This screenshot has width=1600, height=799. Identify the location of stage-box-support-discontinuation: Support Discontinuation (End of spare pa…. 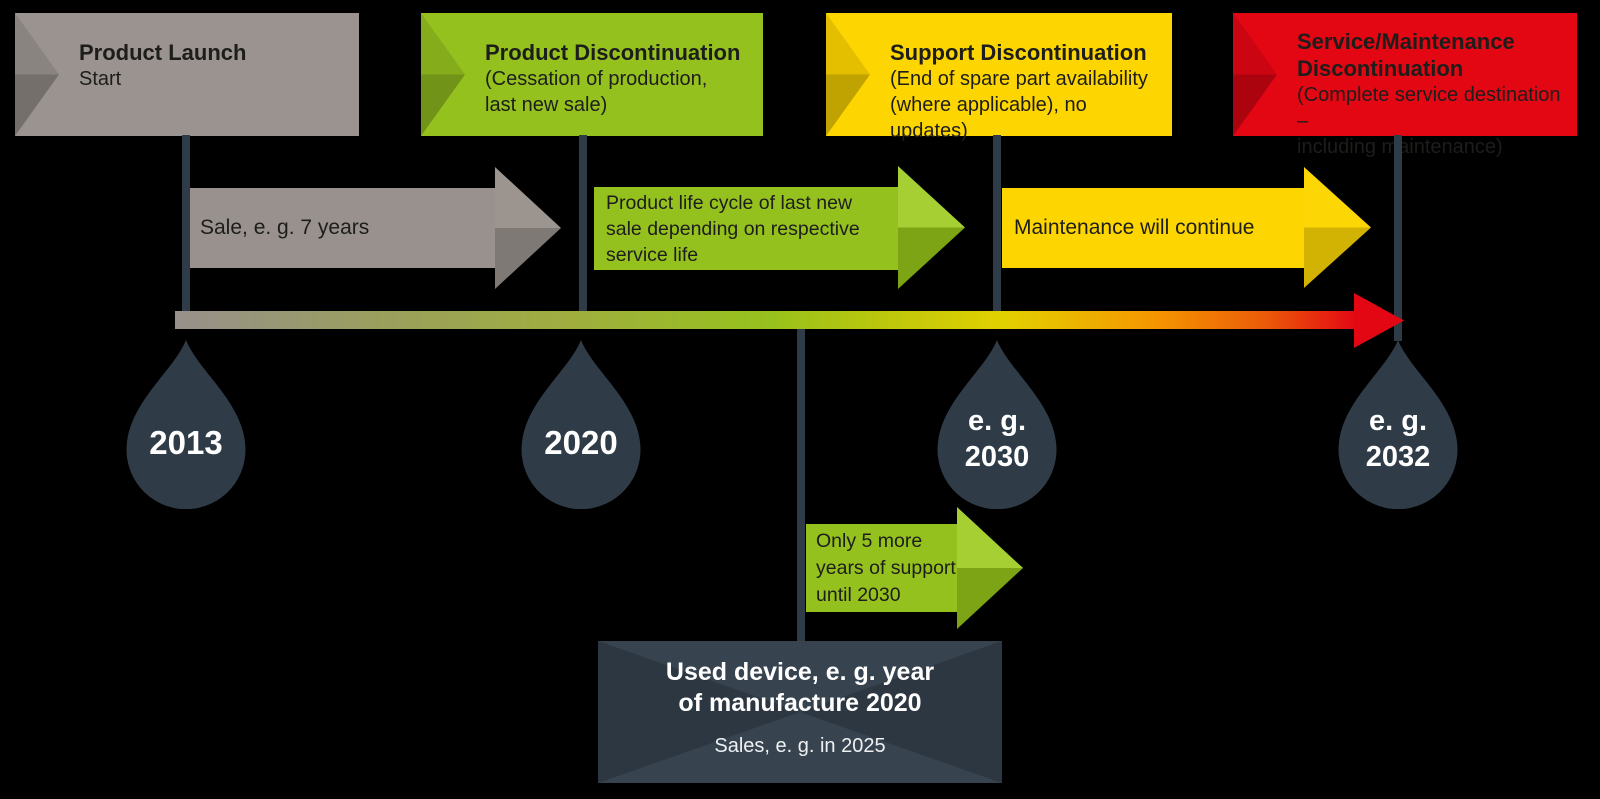
(999, 77).